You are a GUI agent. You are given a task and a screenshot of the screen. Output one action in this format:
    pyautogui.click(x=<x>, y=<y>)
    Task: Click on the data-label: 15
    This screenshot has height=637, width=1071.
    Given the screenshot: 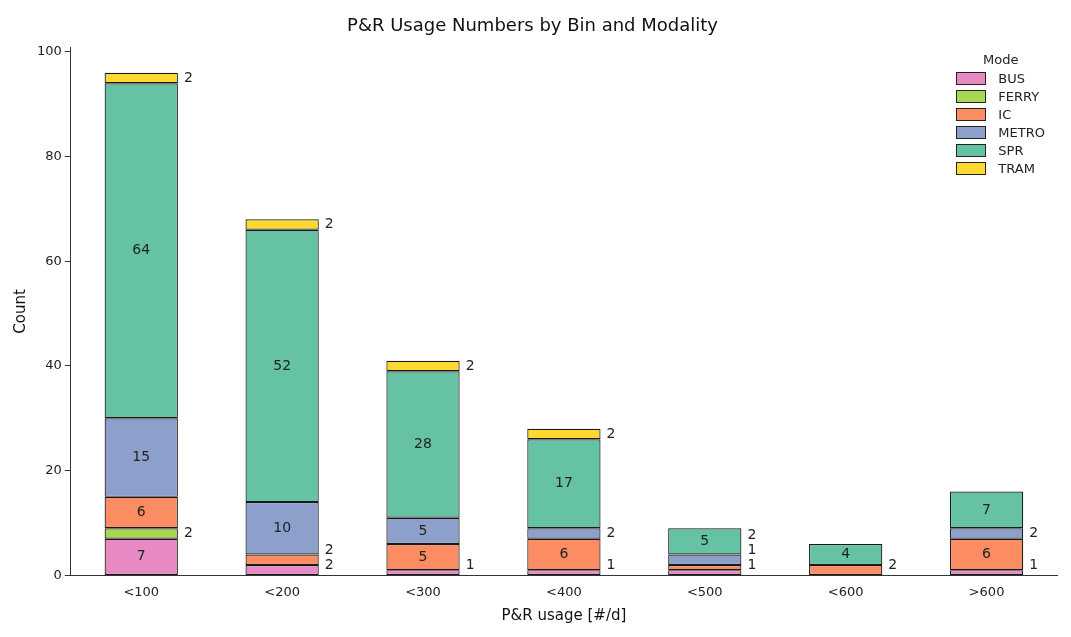 What is the action you would take?
    pyautogui.click(x=141, y=456)
    